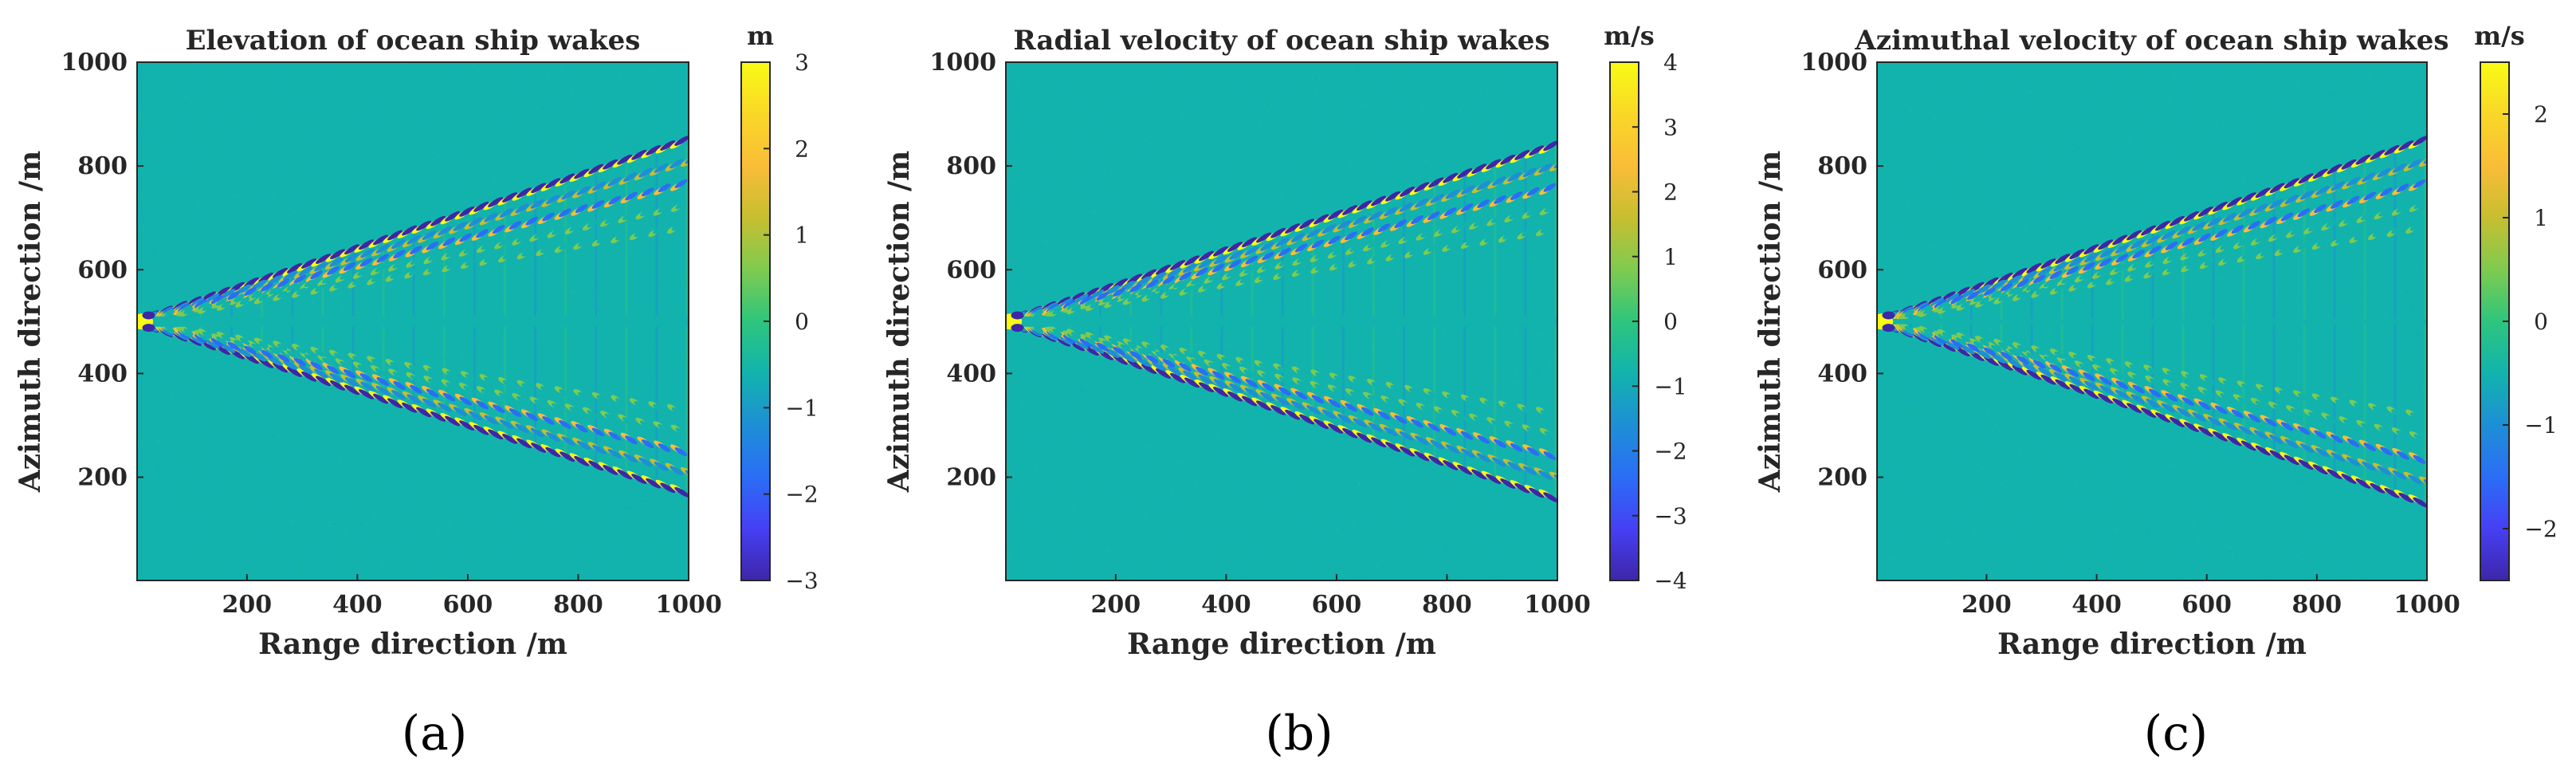 Image resolution: width=2576 pixels, height=779 pixels. What do you see at coordinates (760, 36) in the screenshot?
I see `colorbar-unit: m` at bounding box center [760, 36].